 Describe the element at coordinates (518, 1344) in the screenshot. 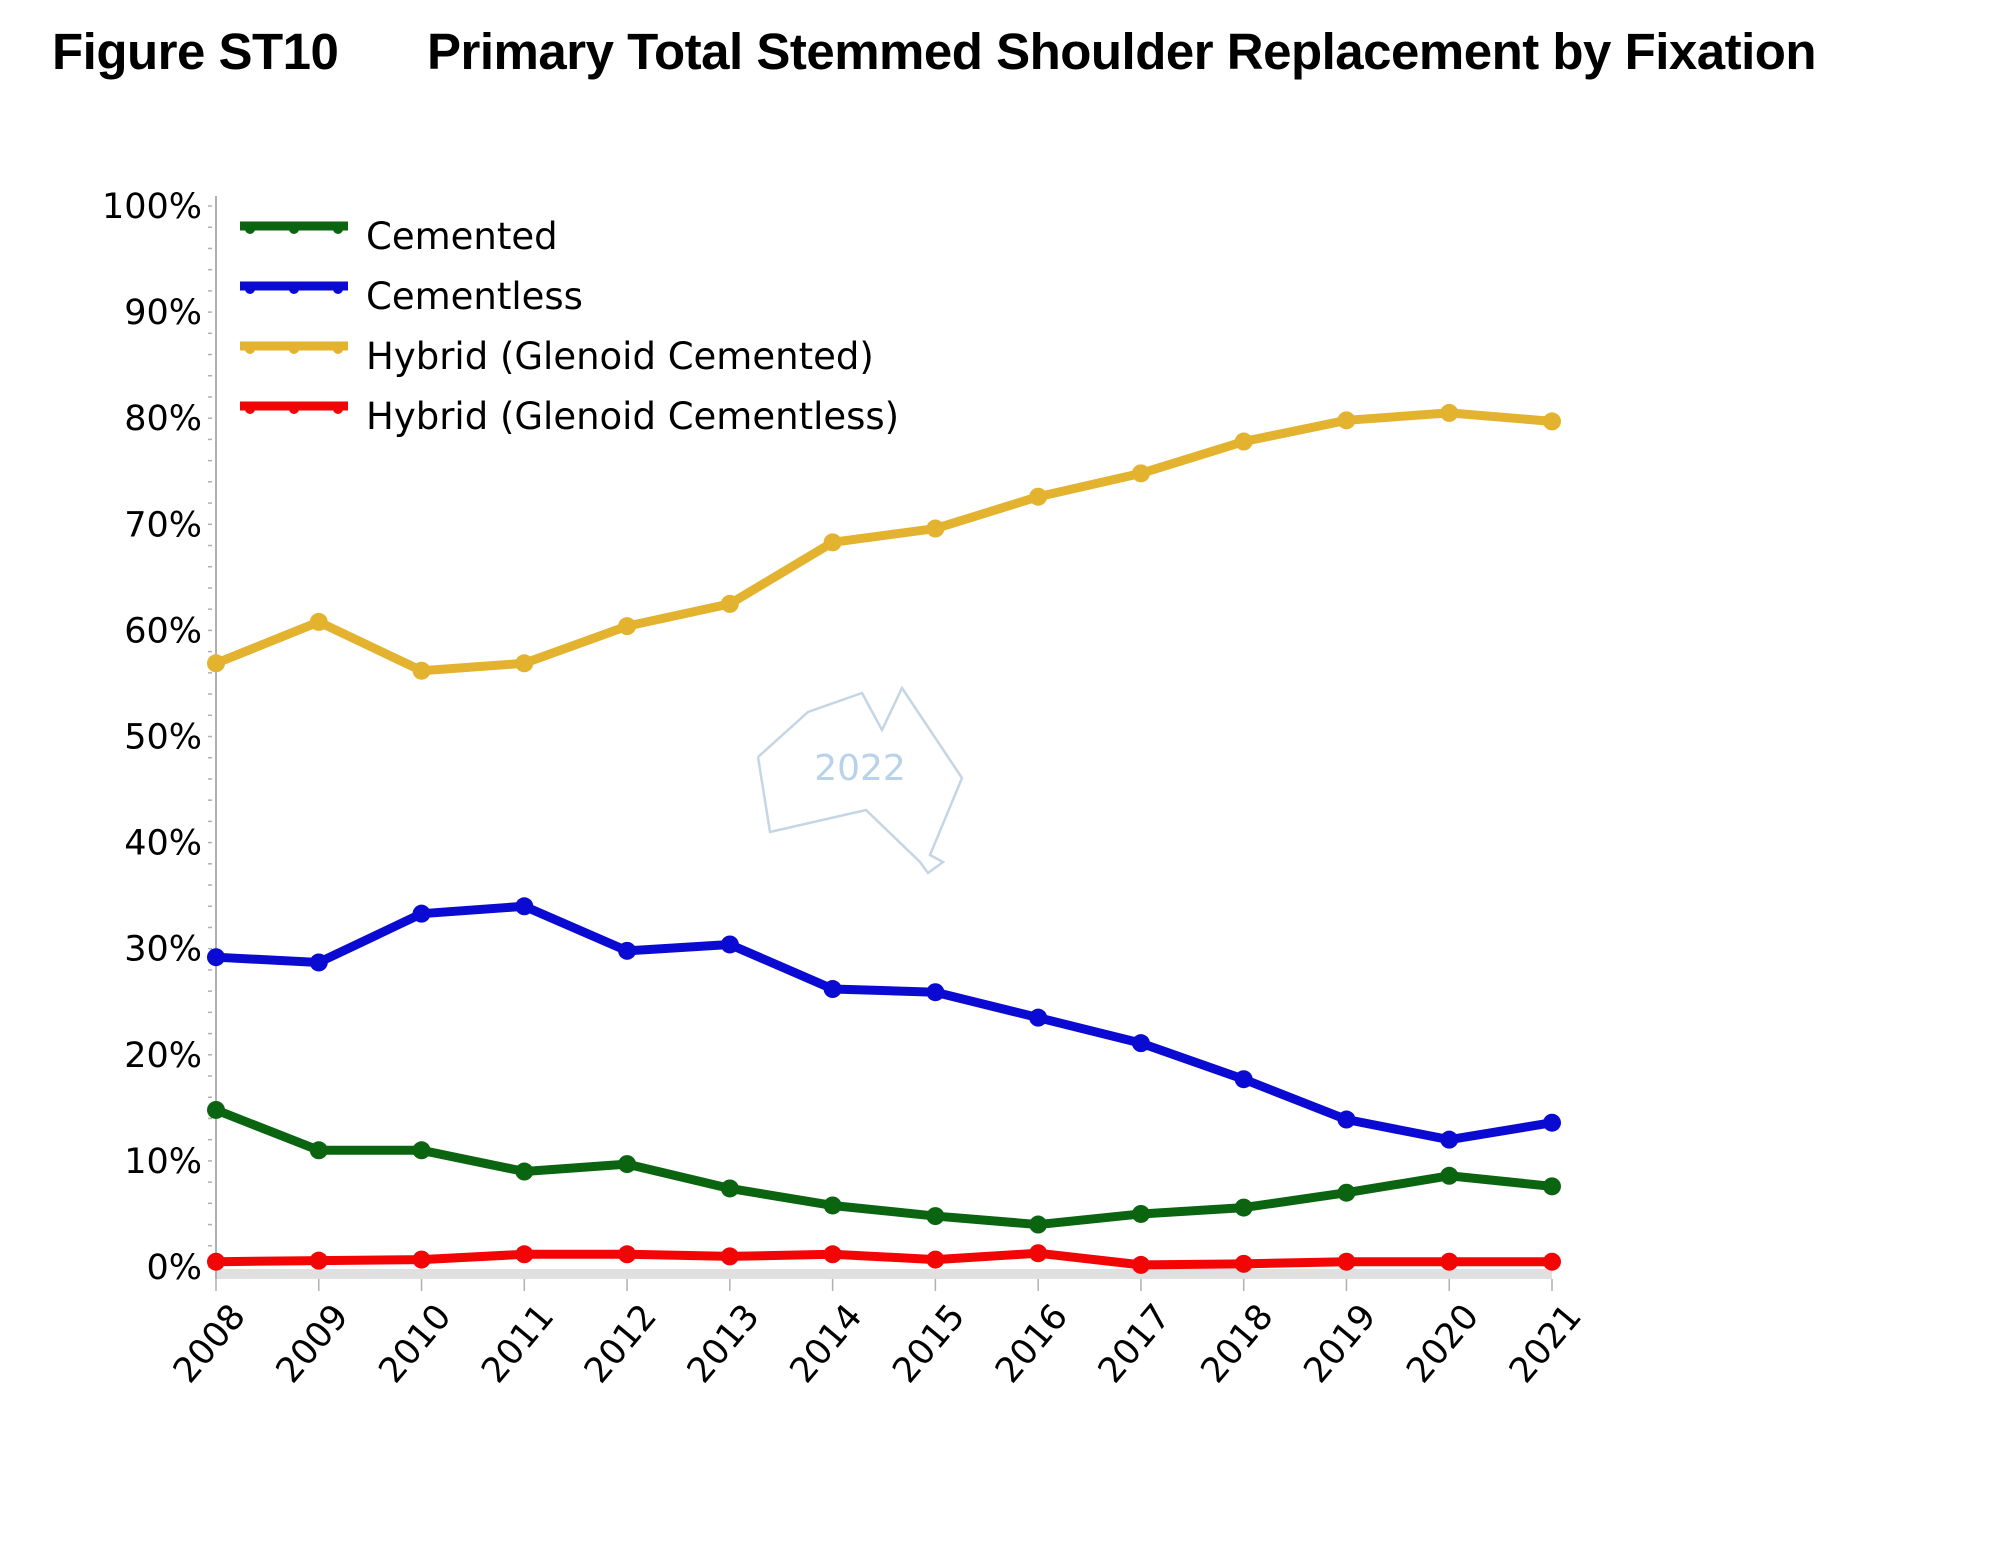

I see `x-tick-label: 2011` at that location.